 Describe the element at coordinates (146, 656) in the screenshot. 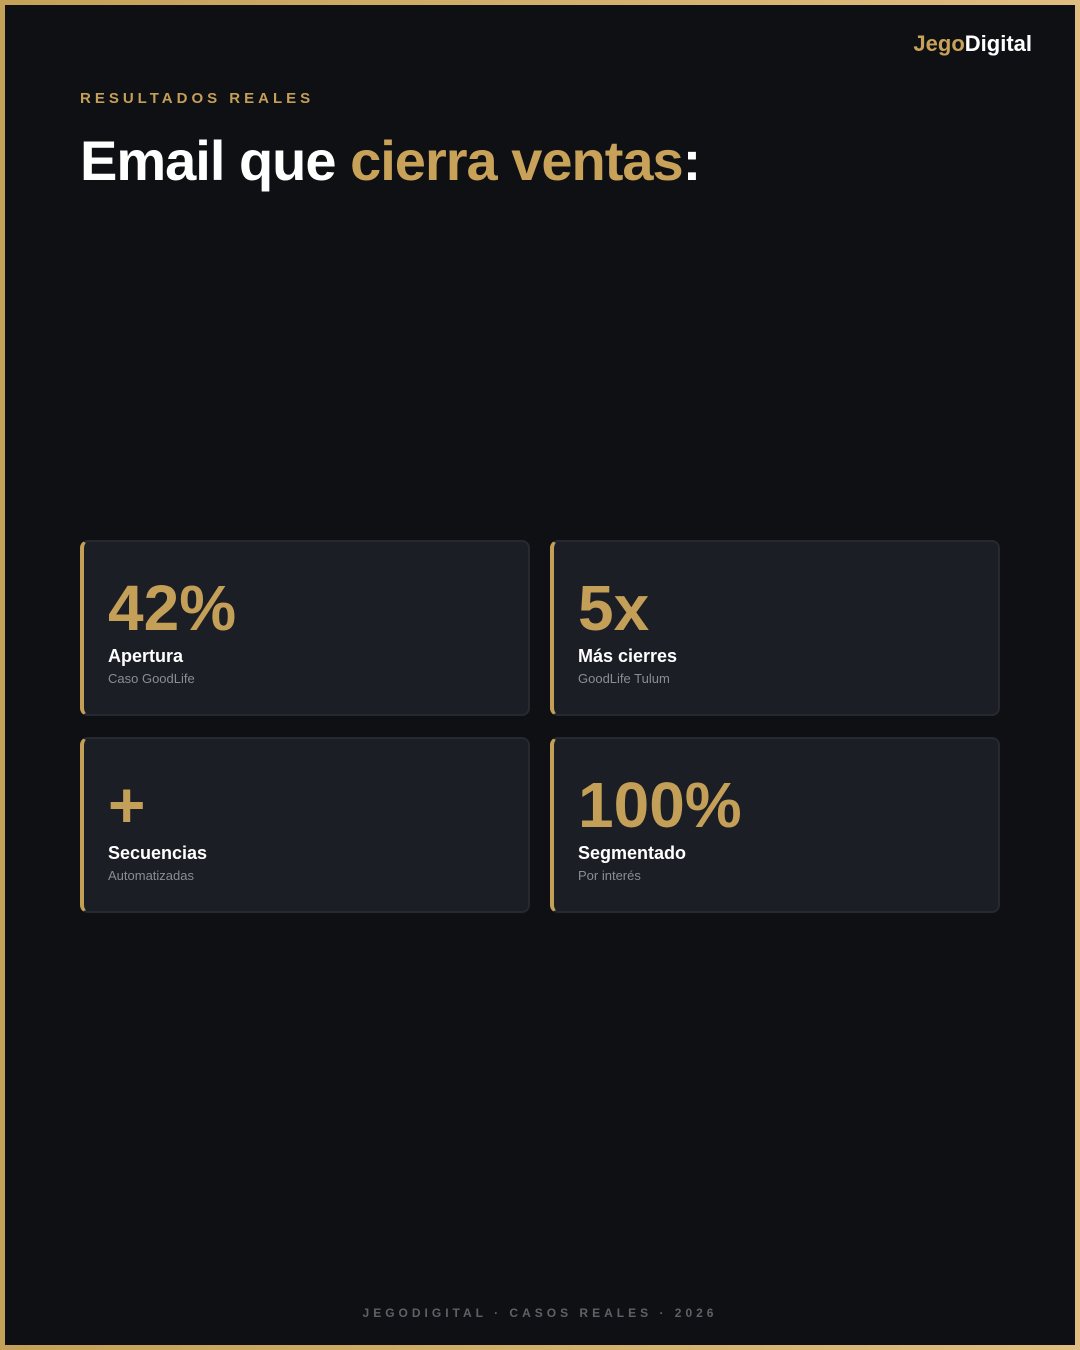

I see `stat-label: Apertura` at that location.